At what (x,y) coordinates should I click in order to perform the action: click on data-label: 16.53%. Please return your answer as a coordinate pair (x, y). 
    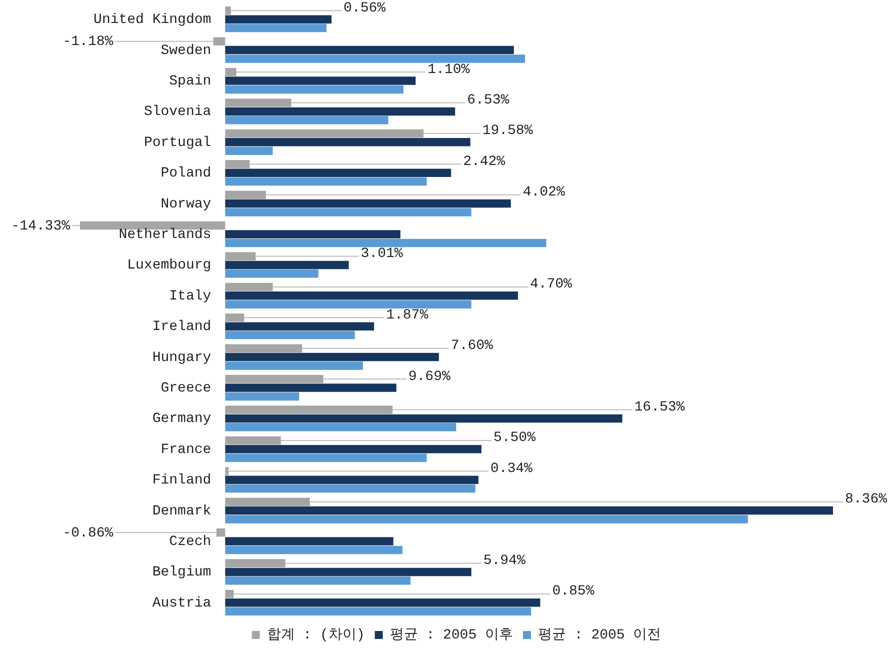
    Looking at the image, I should click on (660, 407).